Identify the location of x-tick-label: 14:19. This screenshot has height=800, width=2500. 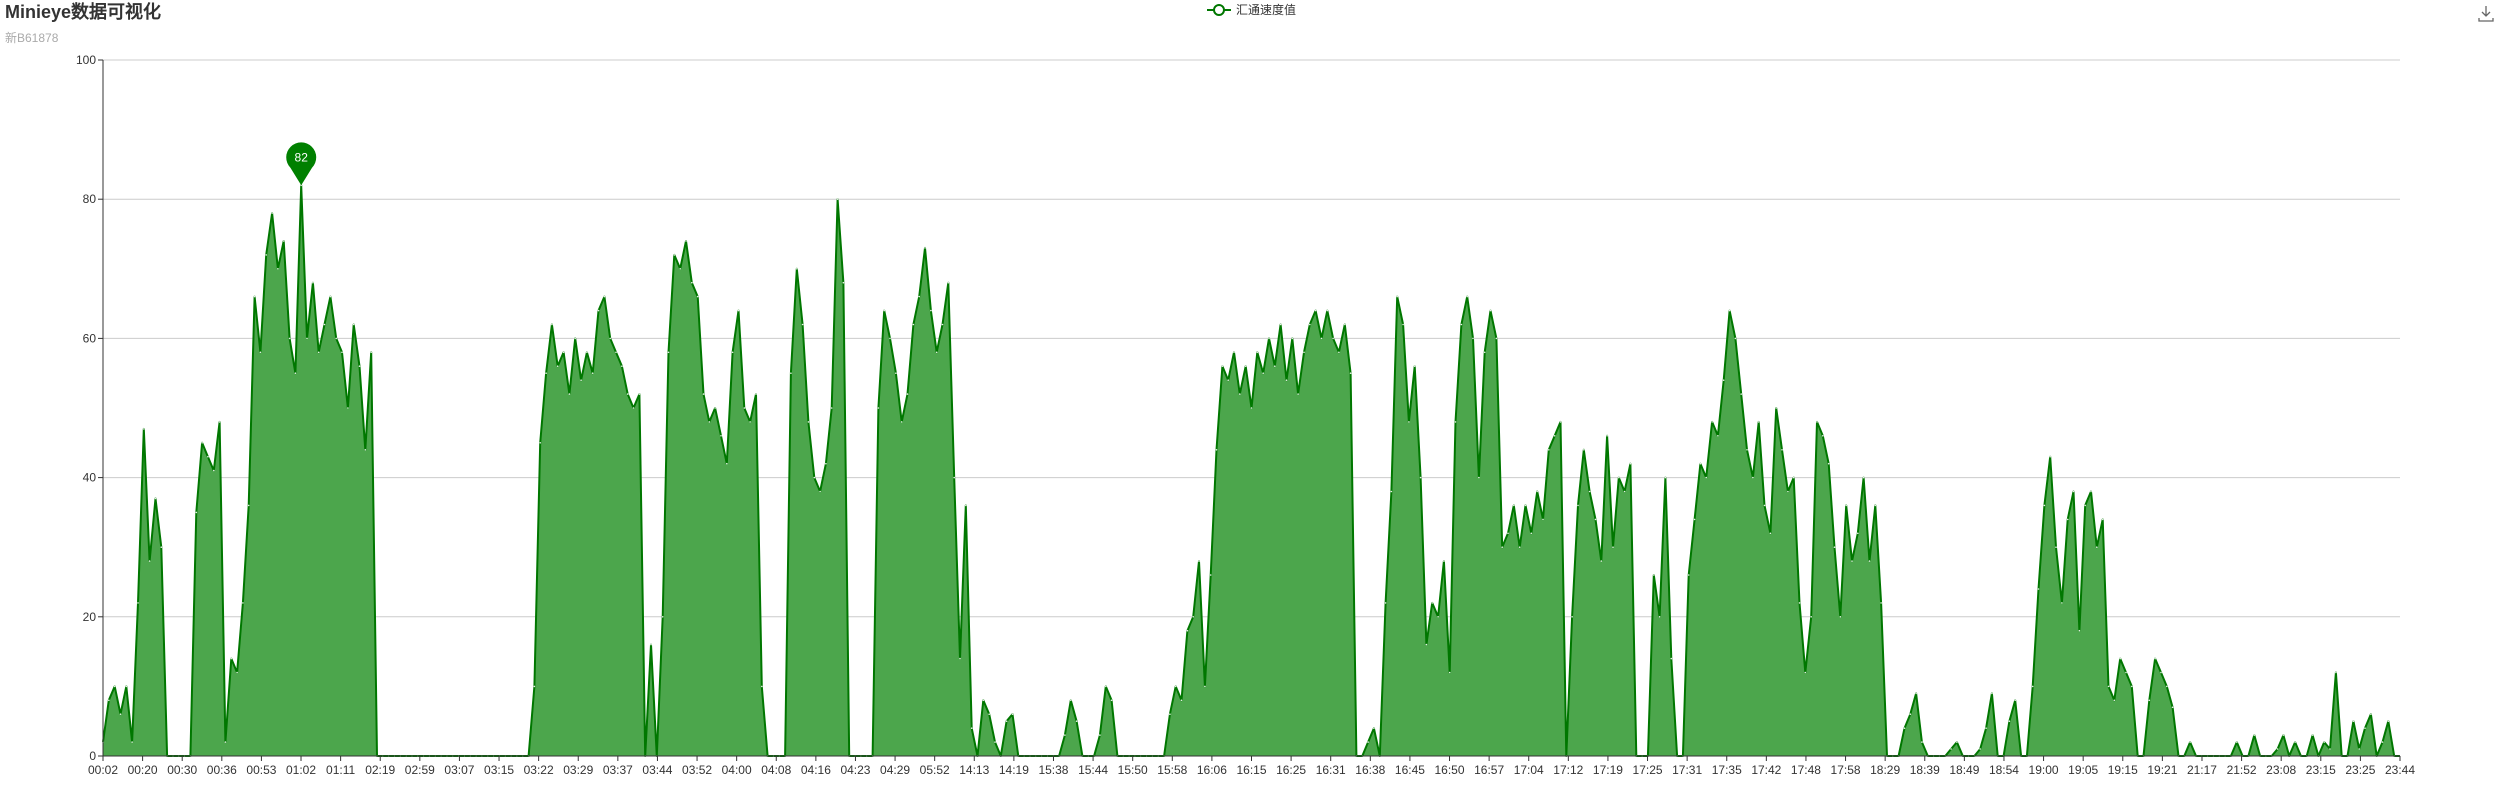
(1014, 770).